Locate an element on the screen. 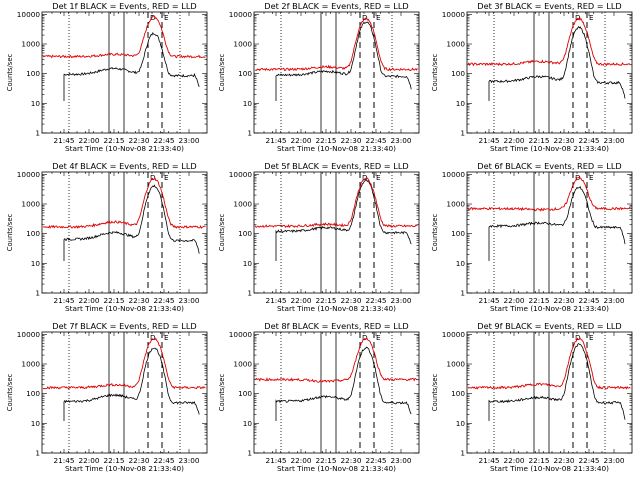 This screenshot has height=480, width=640. panel-title: Det 4f BLACK = Events, RED = LLD is located at coordinates (124, 166).